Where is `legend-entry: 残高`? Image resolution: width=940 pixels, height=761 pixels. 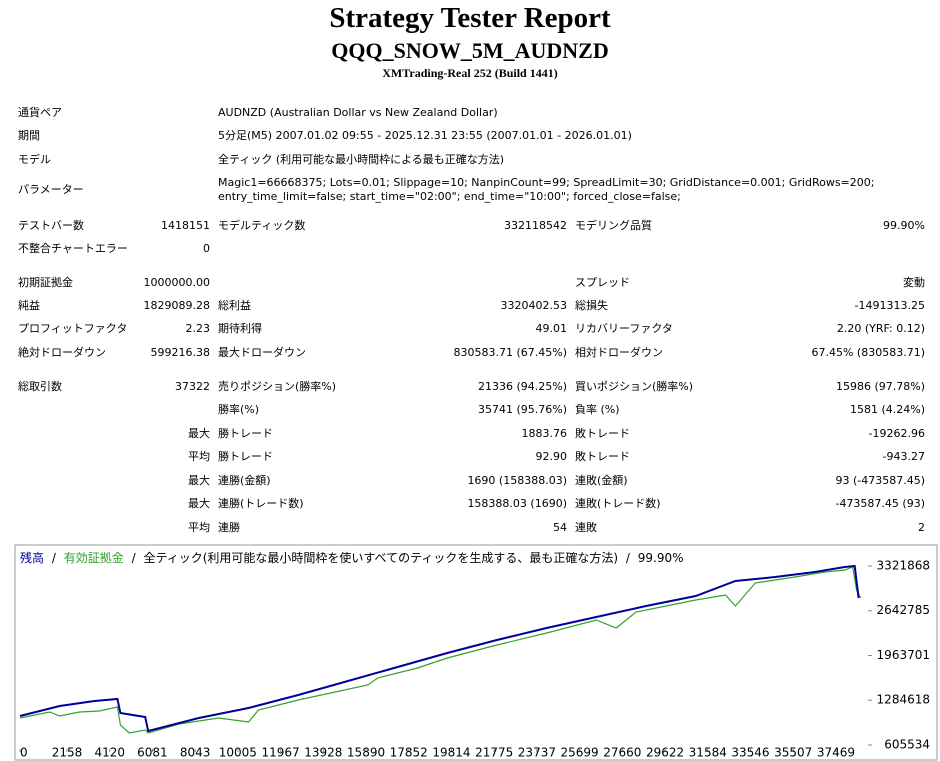 legend-entry: 残高 is located at coordinates (32, 558).